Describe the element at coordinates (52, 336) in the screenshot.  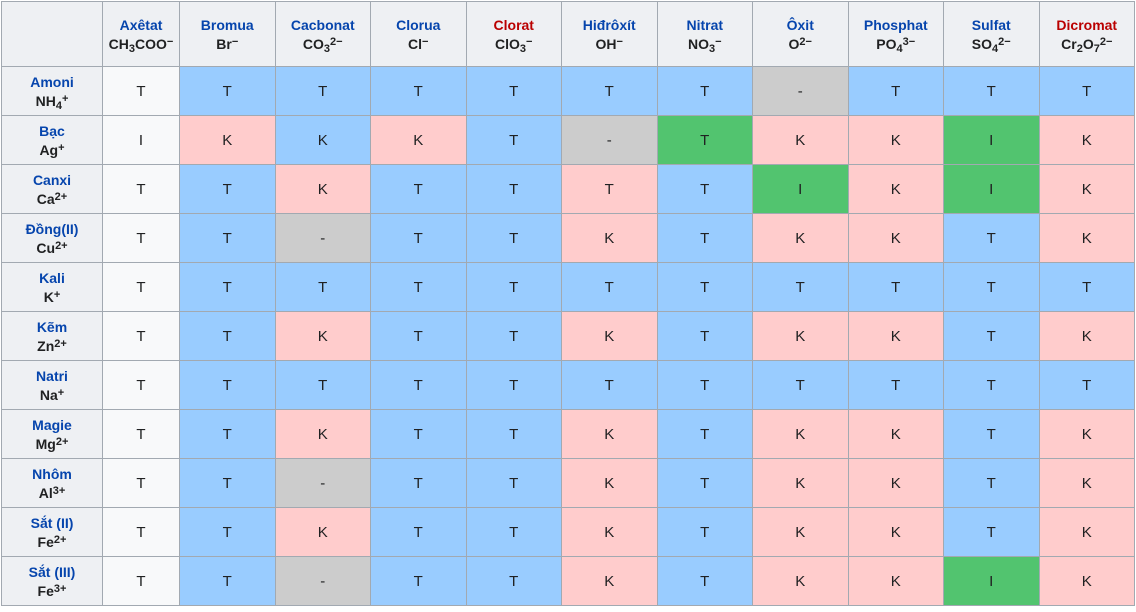
I see `row-header-kem: Kẽm Zn2+` at that location.